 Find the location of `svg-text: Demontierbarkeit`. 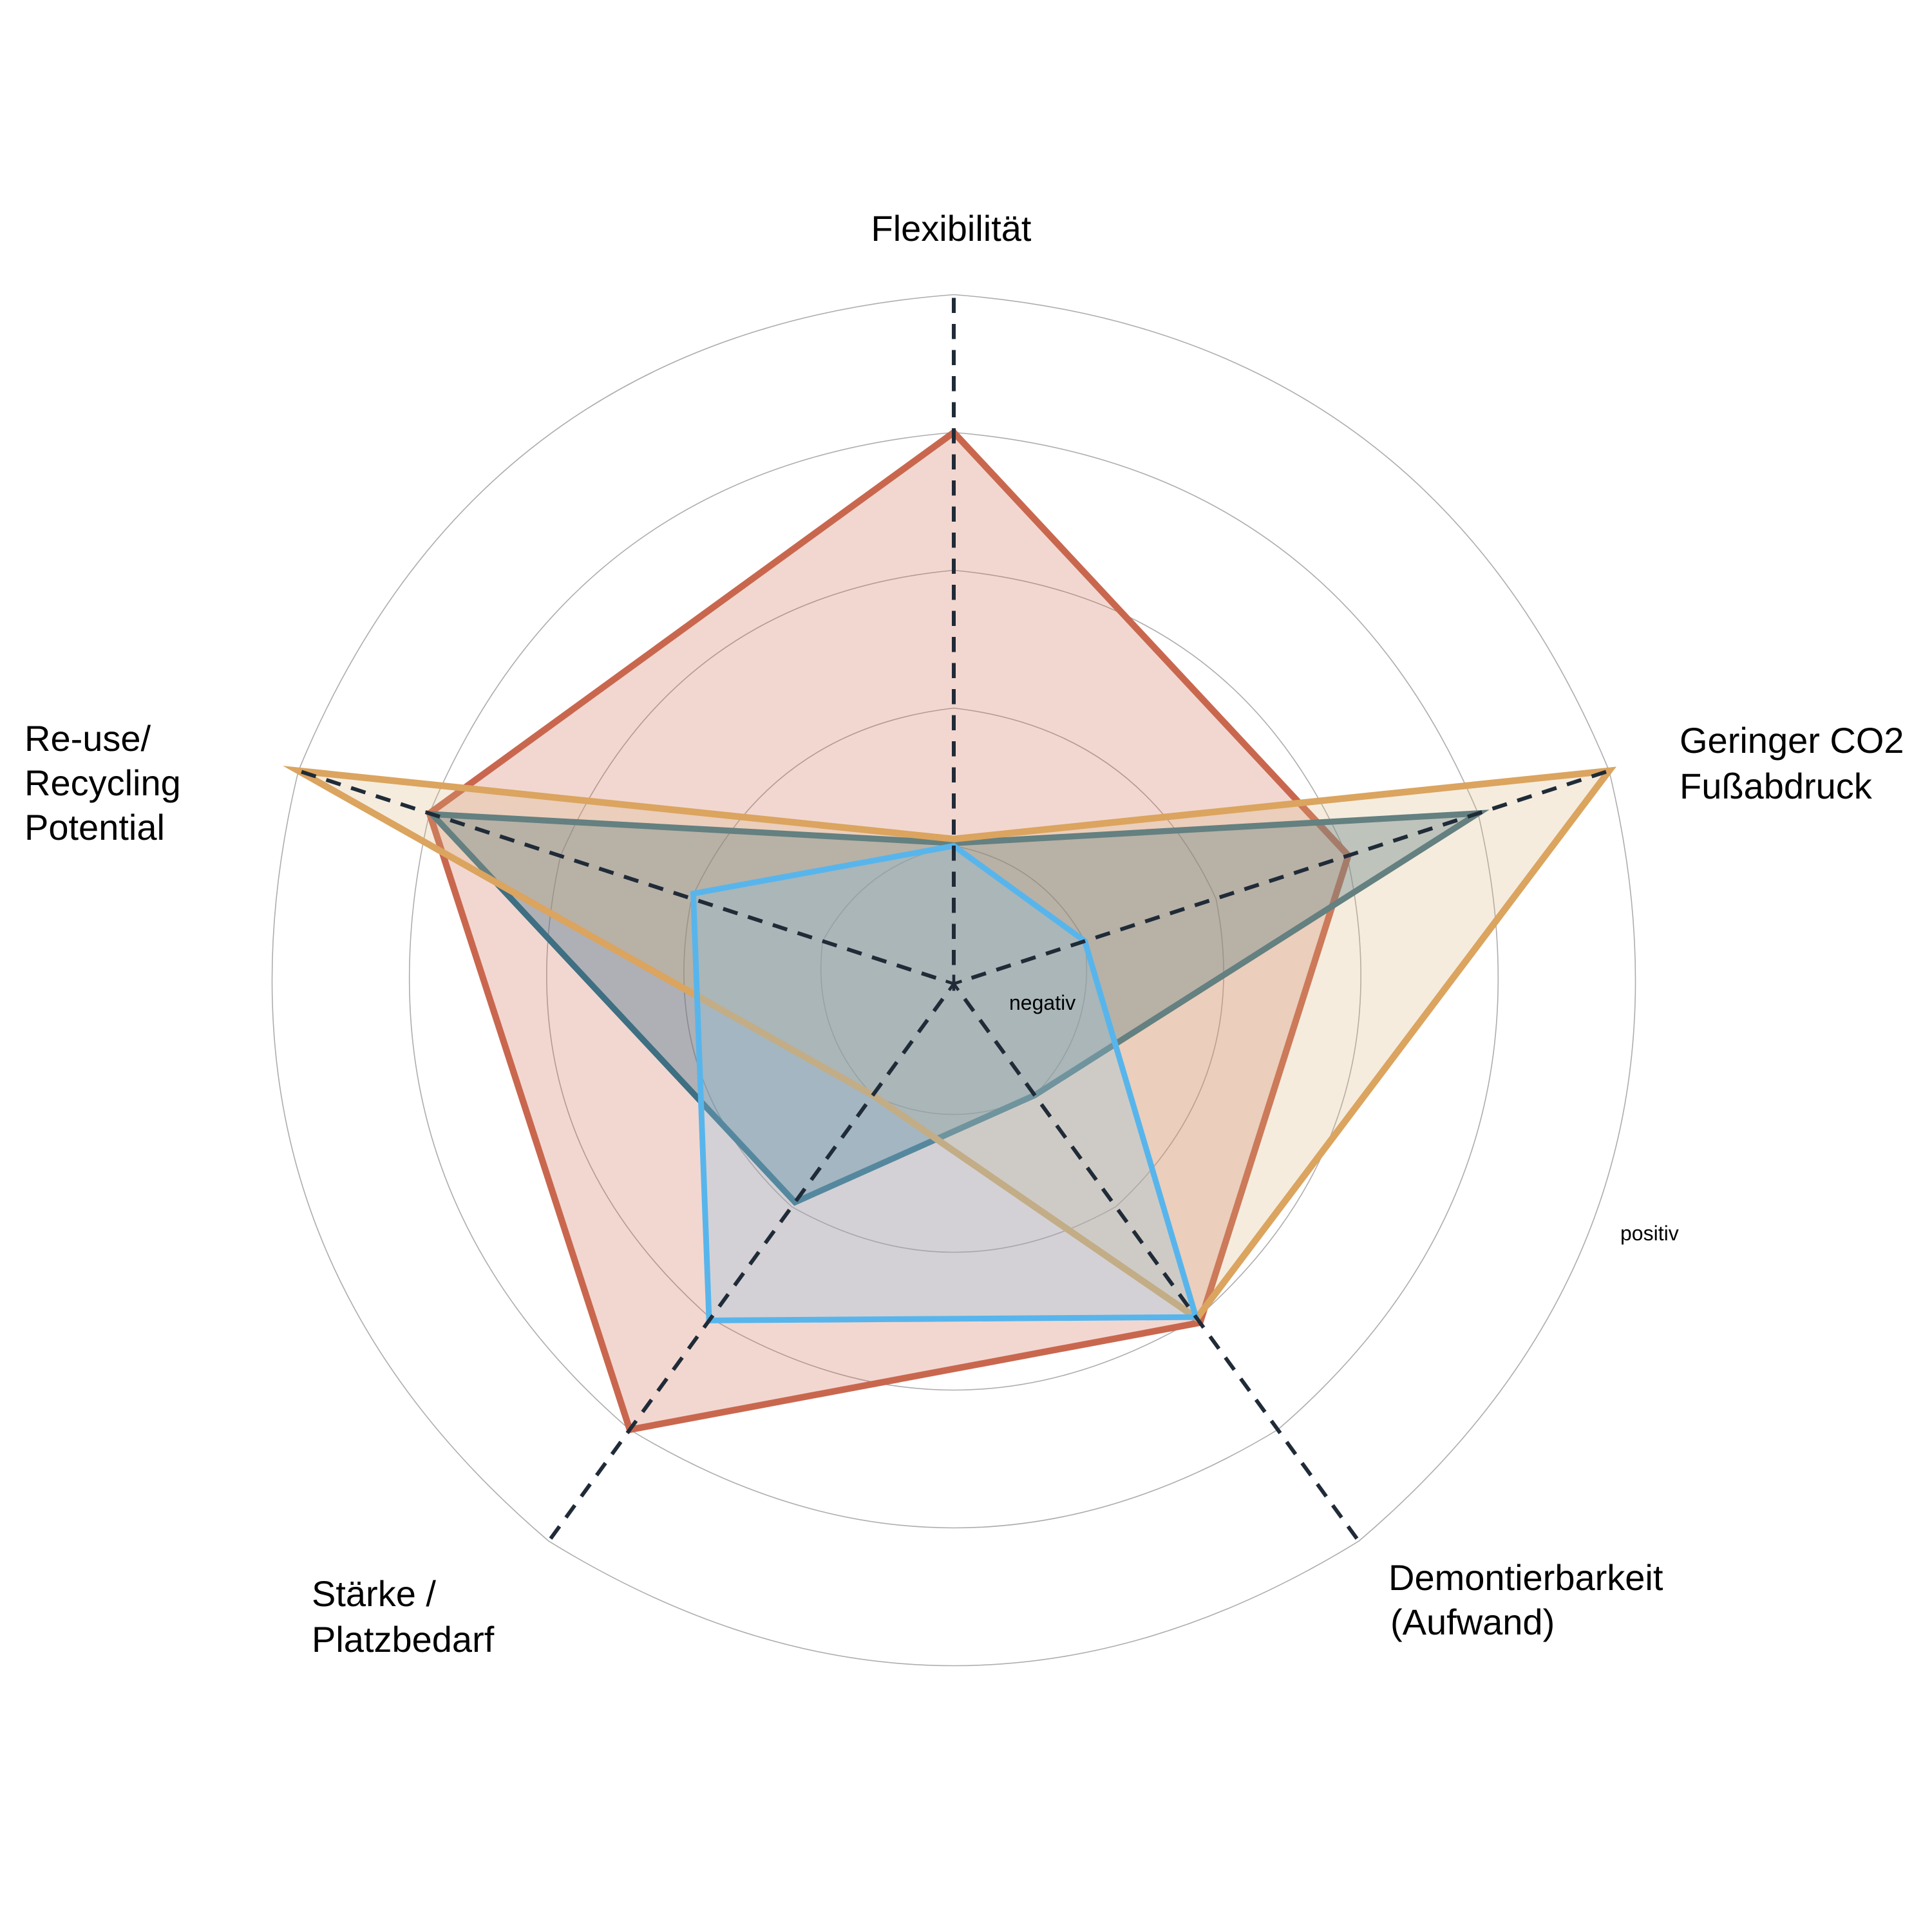

svg-text: Demontierbarkeit is located at coordinates (1525, 1578).